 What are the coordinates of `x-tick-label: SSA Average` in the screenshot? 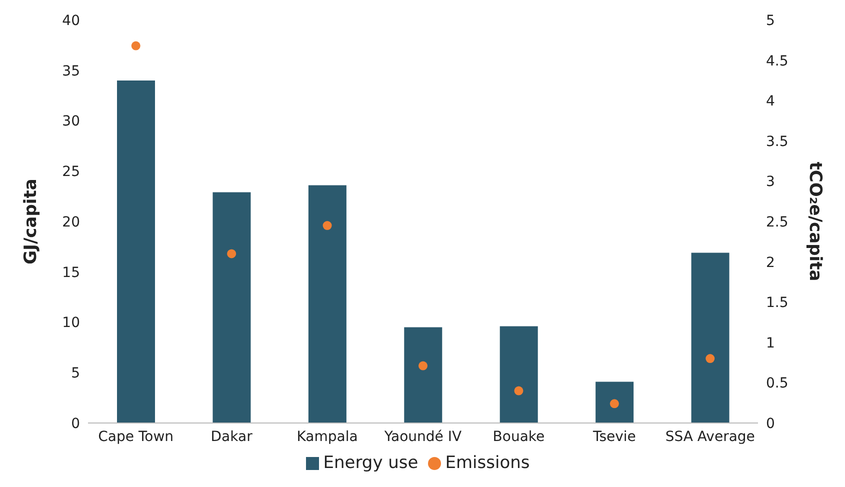 It's located at (710, 436).